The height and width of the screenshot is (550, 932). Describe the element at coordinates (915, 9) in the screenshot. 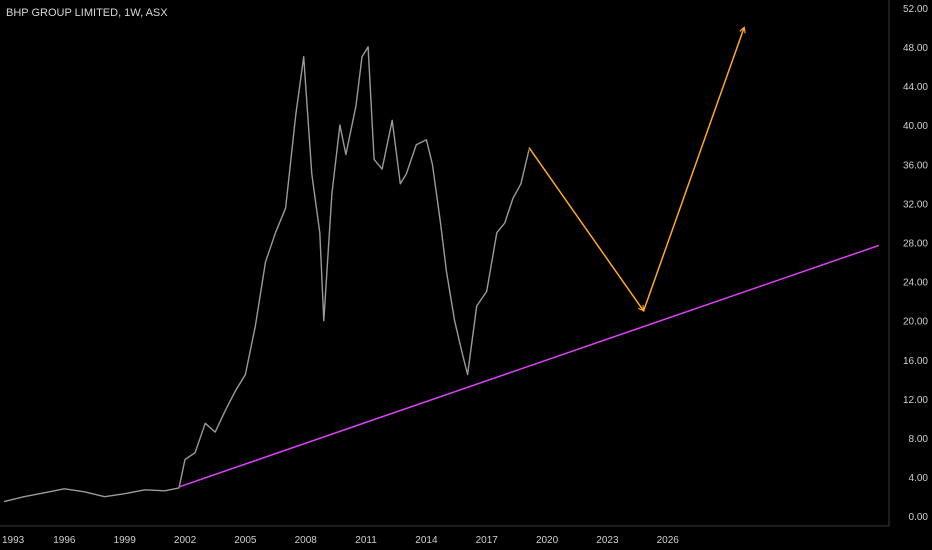

I see `y-tick-label: 52.00` at that location.